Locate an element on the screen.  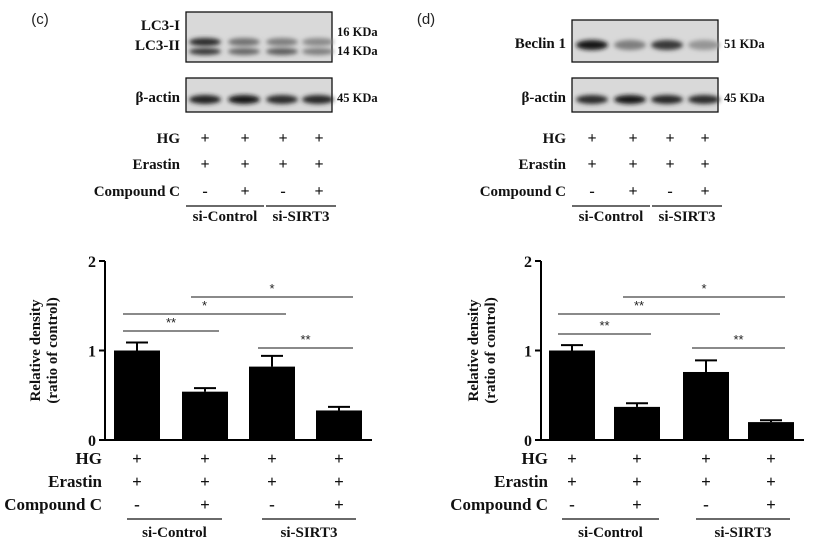
protein-label: LC3-I is located at coordinates (160, 26).